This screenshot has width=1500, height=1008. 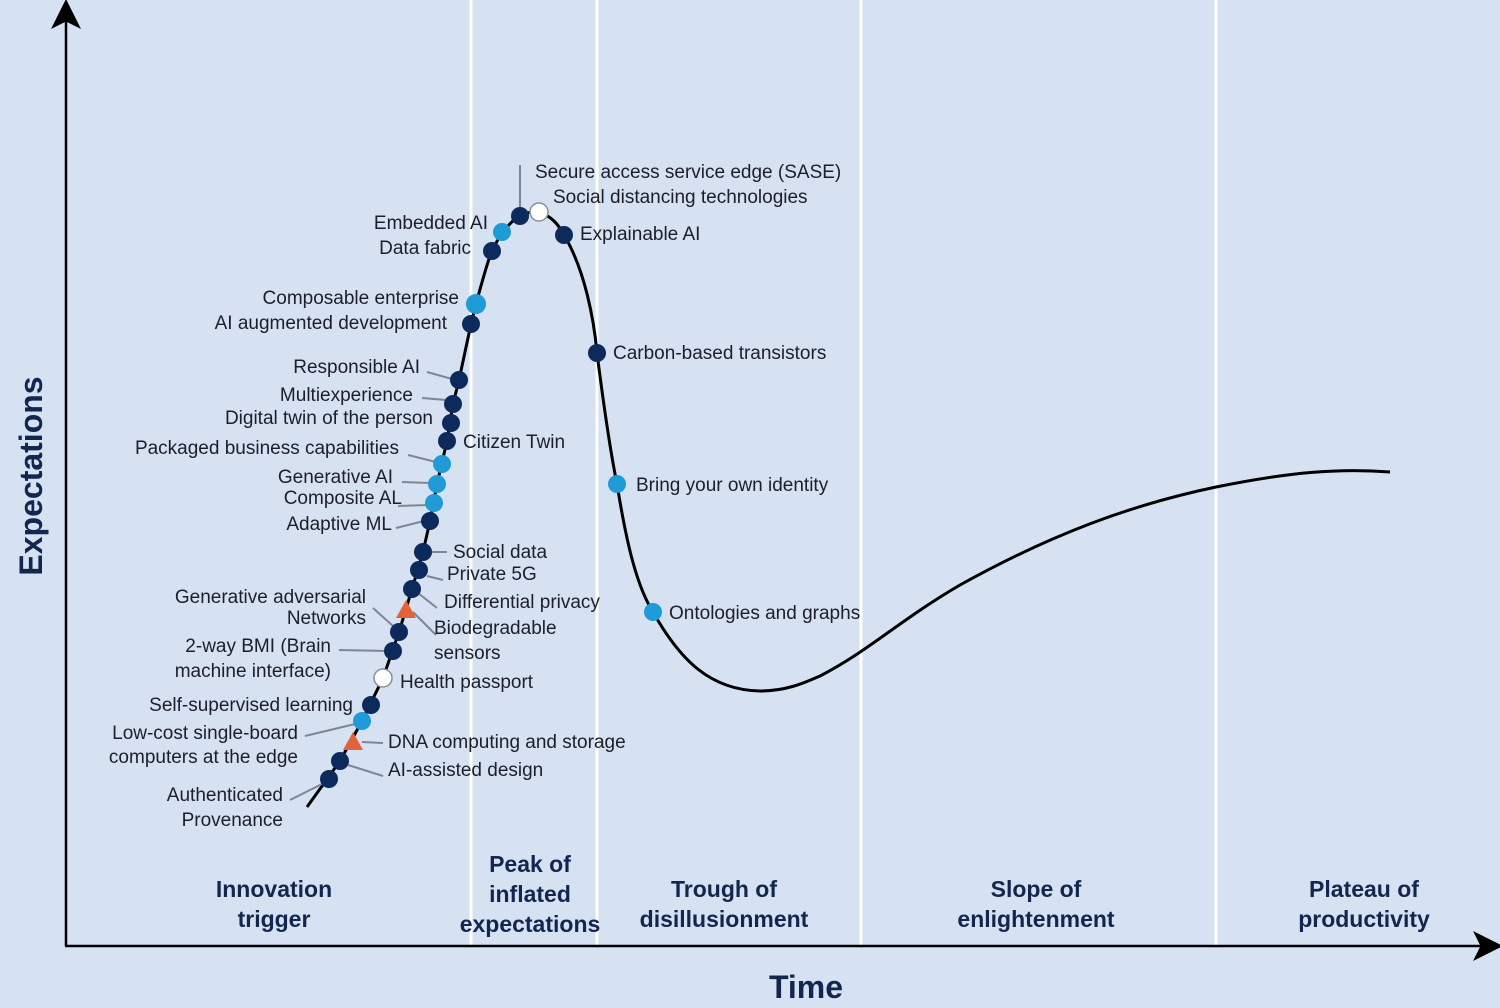 I want to click on phase-slope-2: enlightenment, so click(x=1036, y=919).